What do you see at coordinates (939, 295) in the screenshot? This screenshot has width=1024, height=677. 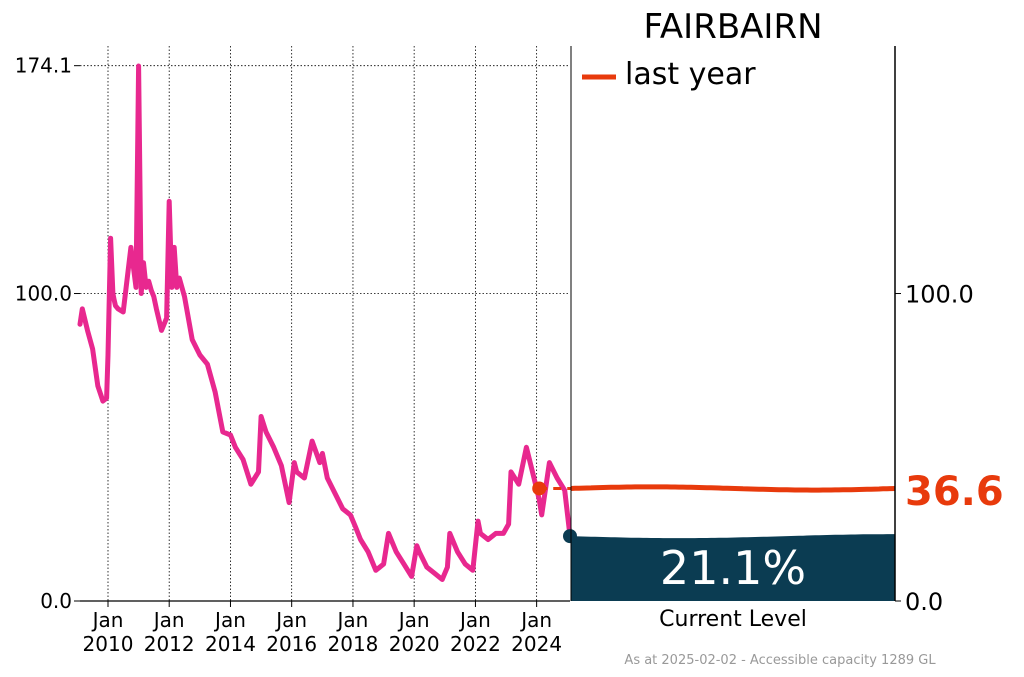 I see `y-right-tick-label: 100.0` at bounding box center [939, 295].